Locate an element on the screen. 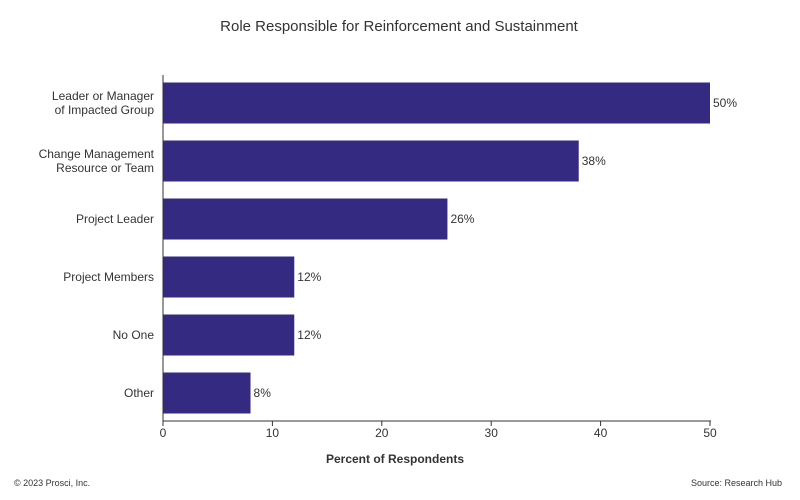  category-label: Other is located at coordinates (139, 393).